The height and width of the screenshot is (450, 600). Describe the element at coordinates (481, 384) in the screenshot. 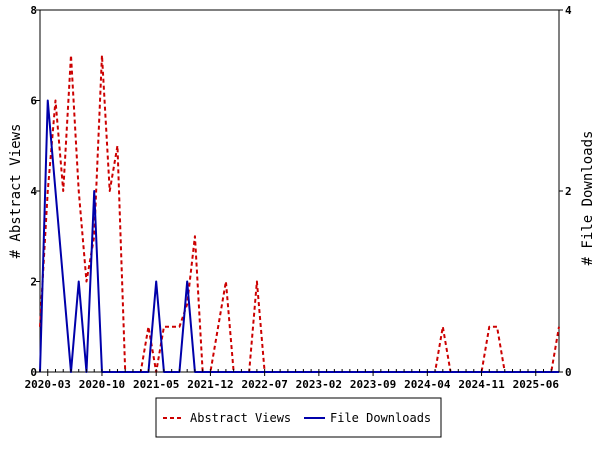

I see `x-tick-label: 2024-11` at that location.